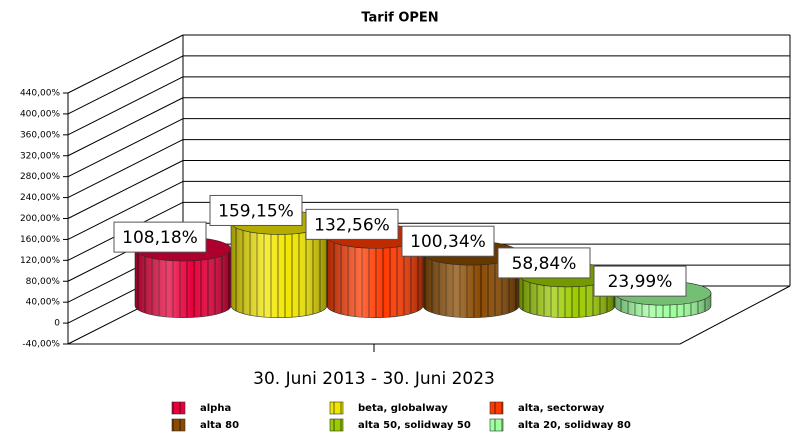 The width and height of the screenshot is (801, 432). Describe the element at coordinates (429, 315) in the screenshot. I see `floor` at that location.